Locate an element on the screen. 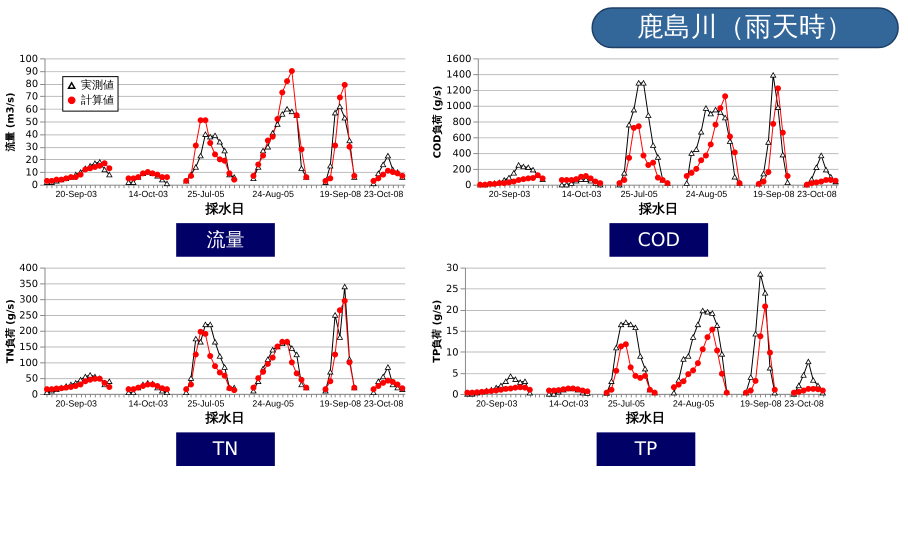 The image size is (908, 537). y-tick-label: 90 is located at coordinates (32, 72).